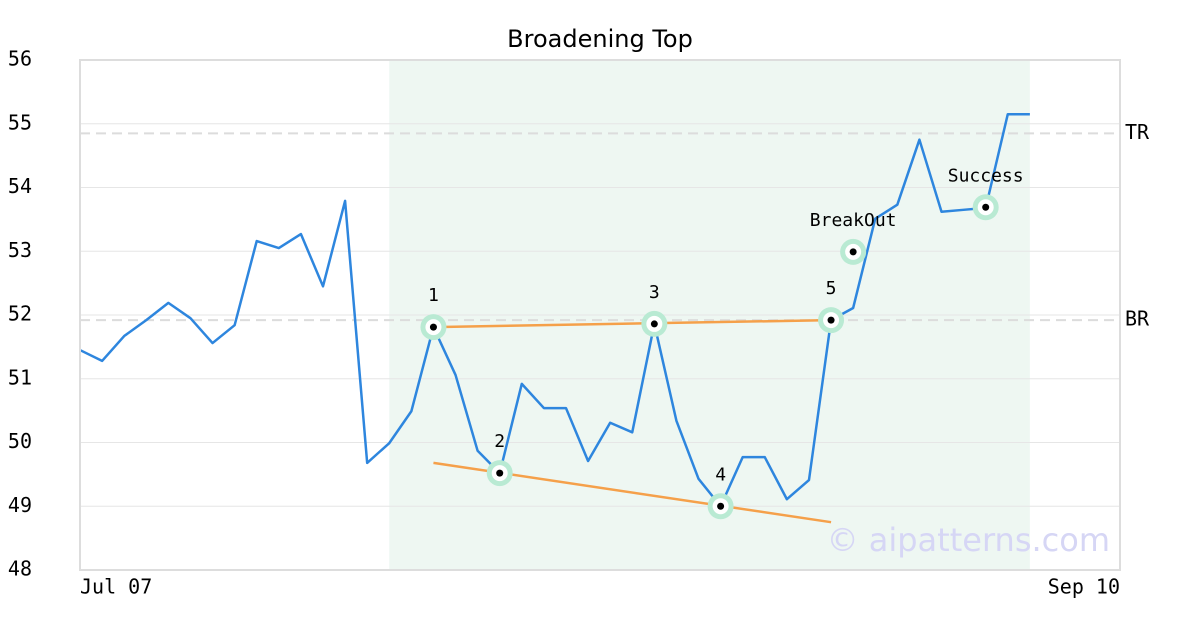 The height and width of the screenshot is (630, 1200). I want to click on point-label: 1, so click(433, 295).